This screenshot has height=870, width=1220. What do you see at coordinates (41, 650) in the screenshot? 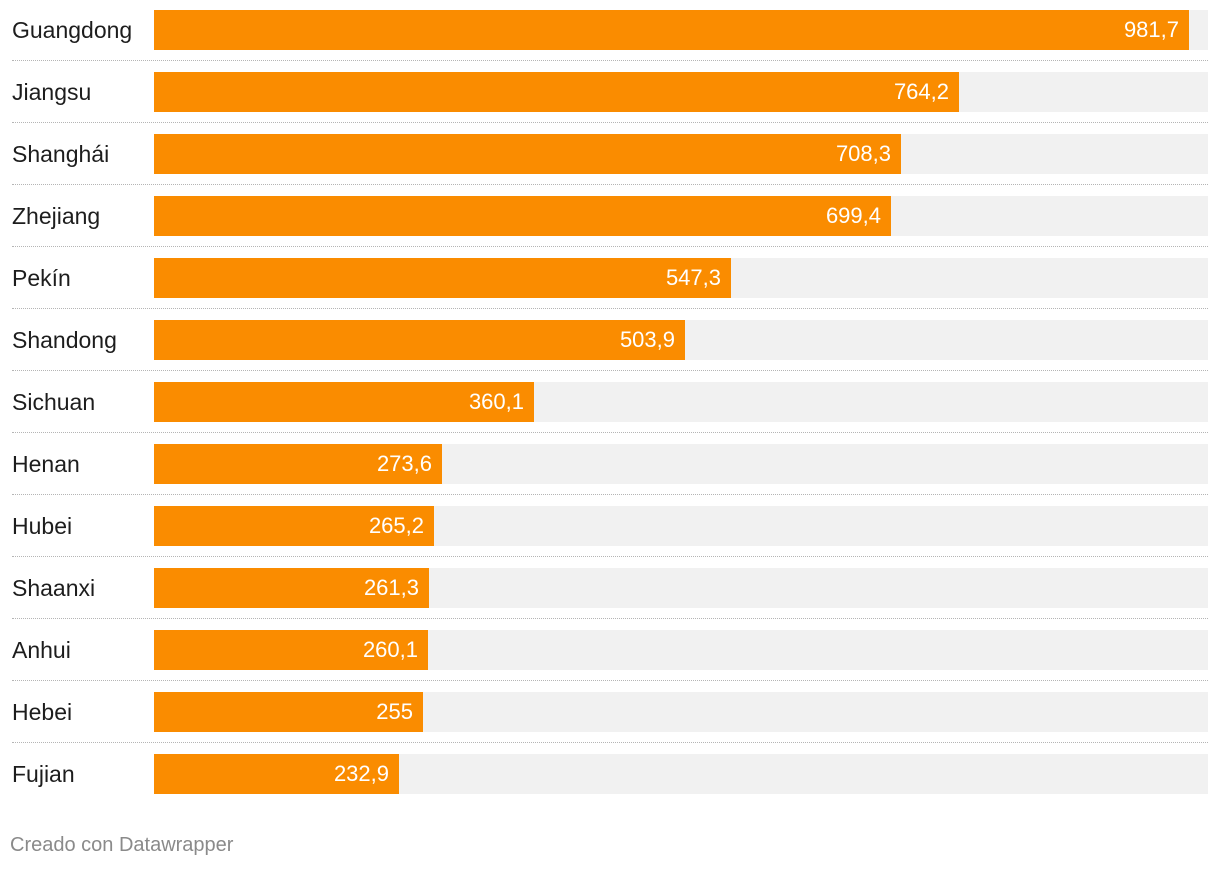
I see `category-label: Anhui` at bounding box center [41, 650].